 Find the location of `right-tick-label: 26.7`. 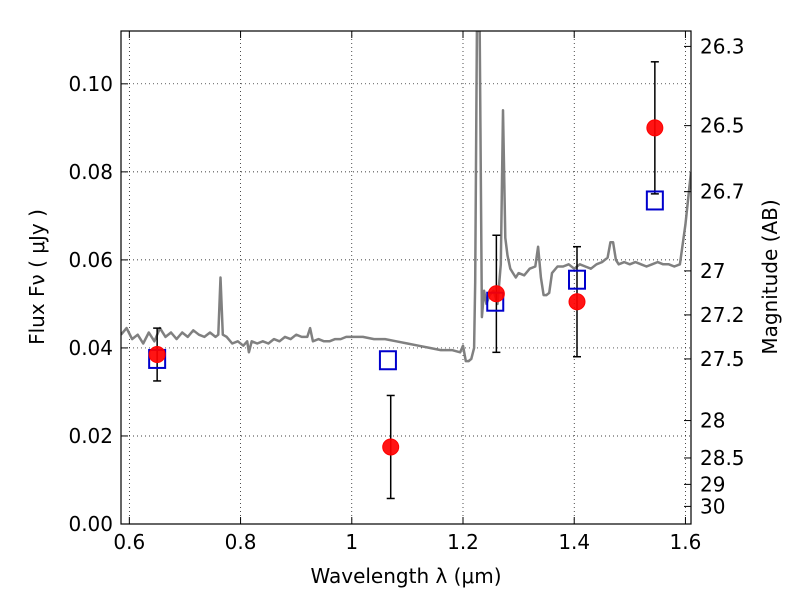

right-tick-label: 26.7 is located at coordinates (722, 192).